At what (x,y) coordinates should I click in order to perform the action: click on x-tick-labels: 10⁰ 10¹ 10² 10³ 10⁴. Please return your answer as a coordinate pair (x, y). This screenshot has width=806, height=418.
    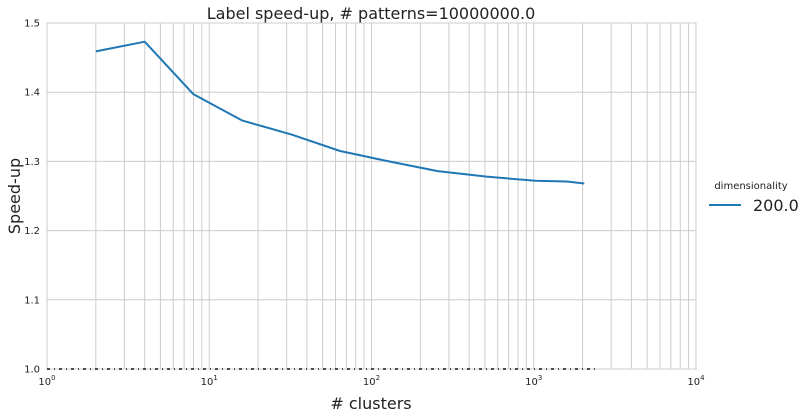
    Looking at the image, I should click on (371, 381).